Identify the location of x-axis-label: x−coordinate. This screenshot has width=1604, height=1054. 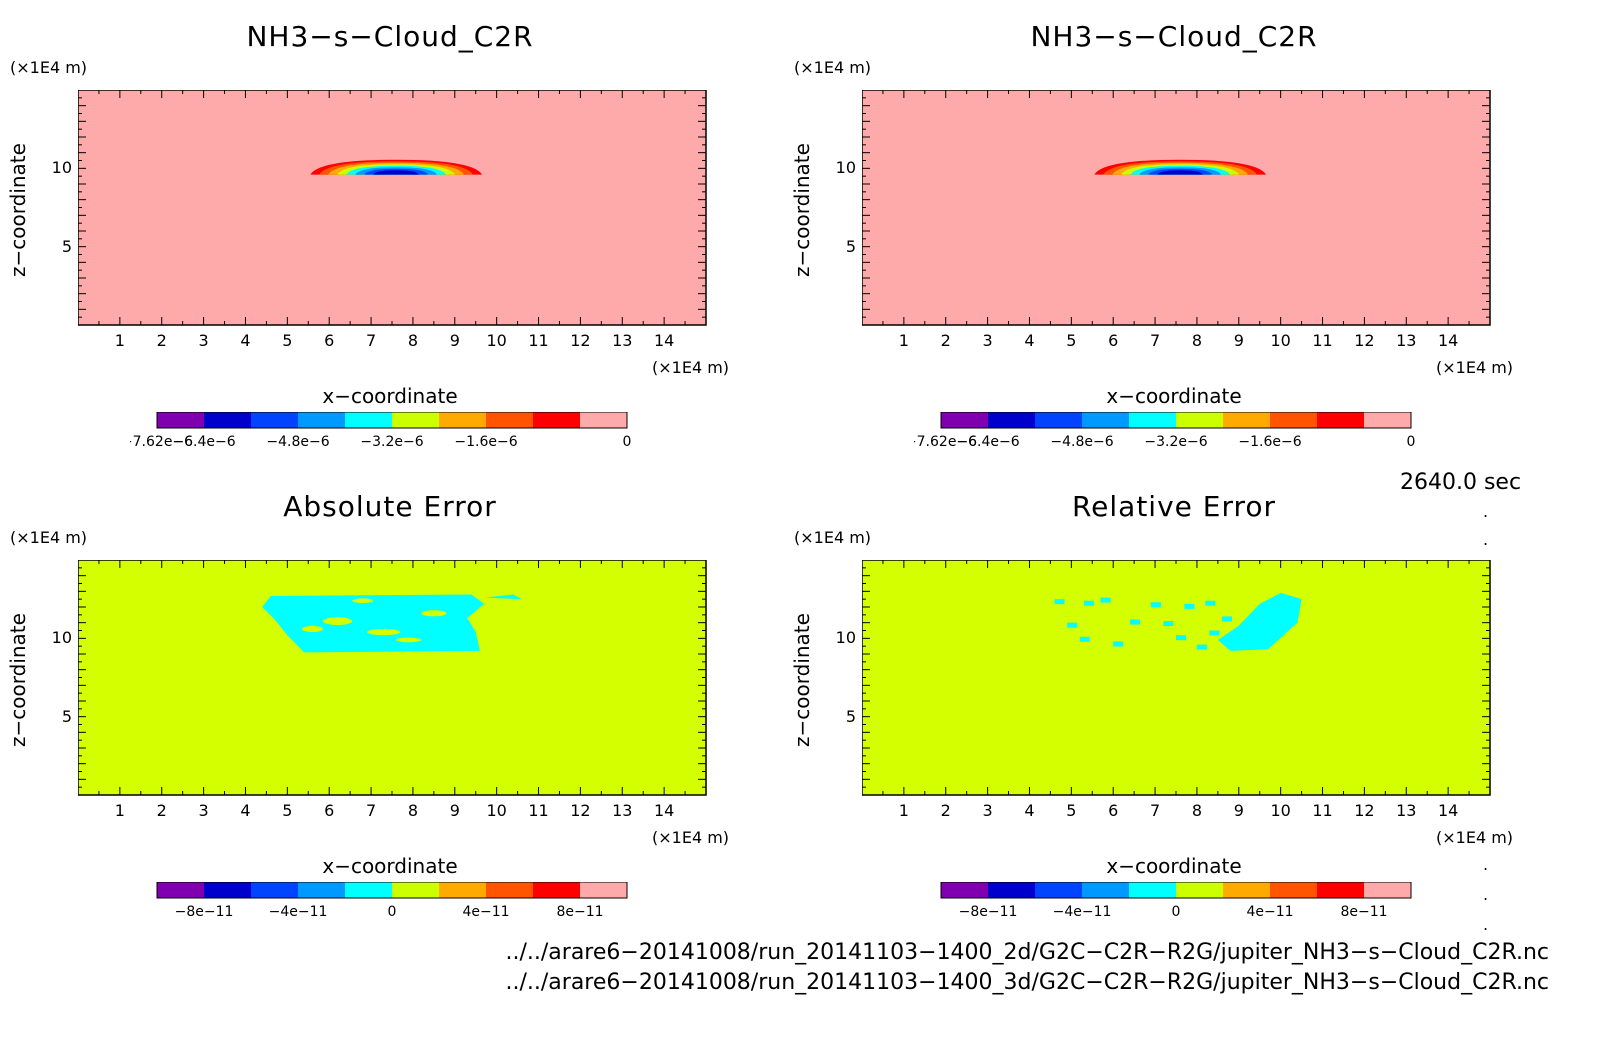
(1174, 396).